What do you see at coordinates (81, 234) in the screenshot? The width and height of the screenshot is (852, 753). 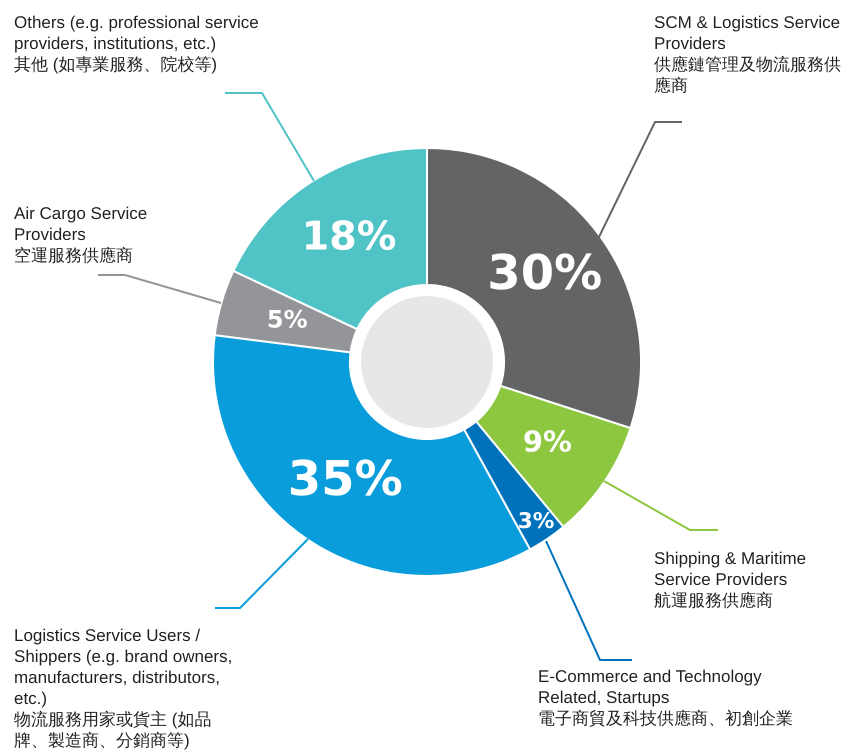 I see `slice-label: Air Cargo Service Providers 空運服務供應商` at bounding box center [81, 234].